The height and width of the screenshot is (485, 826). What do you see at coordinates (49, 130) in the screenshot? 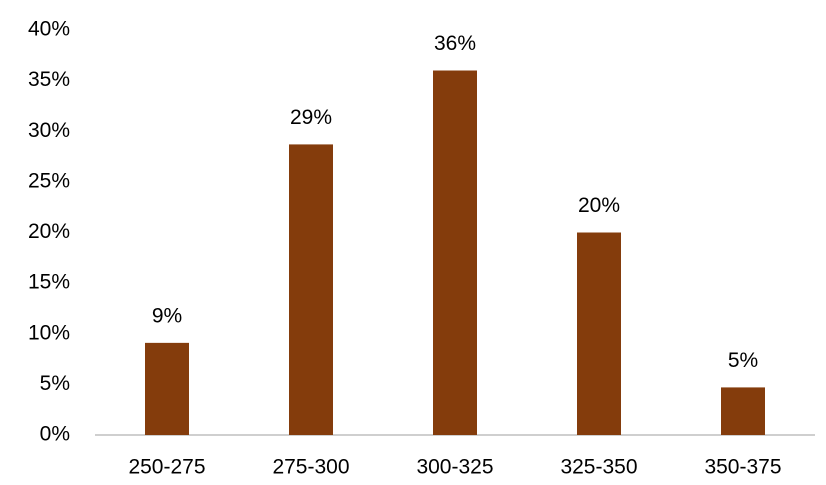
I see `y-tick-label: 30%` at bounding box center [49, 130].